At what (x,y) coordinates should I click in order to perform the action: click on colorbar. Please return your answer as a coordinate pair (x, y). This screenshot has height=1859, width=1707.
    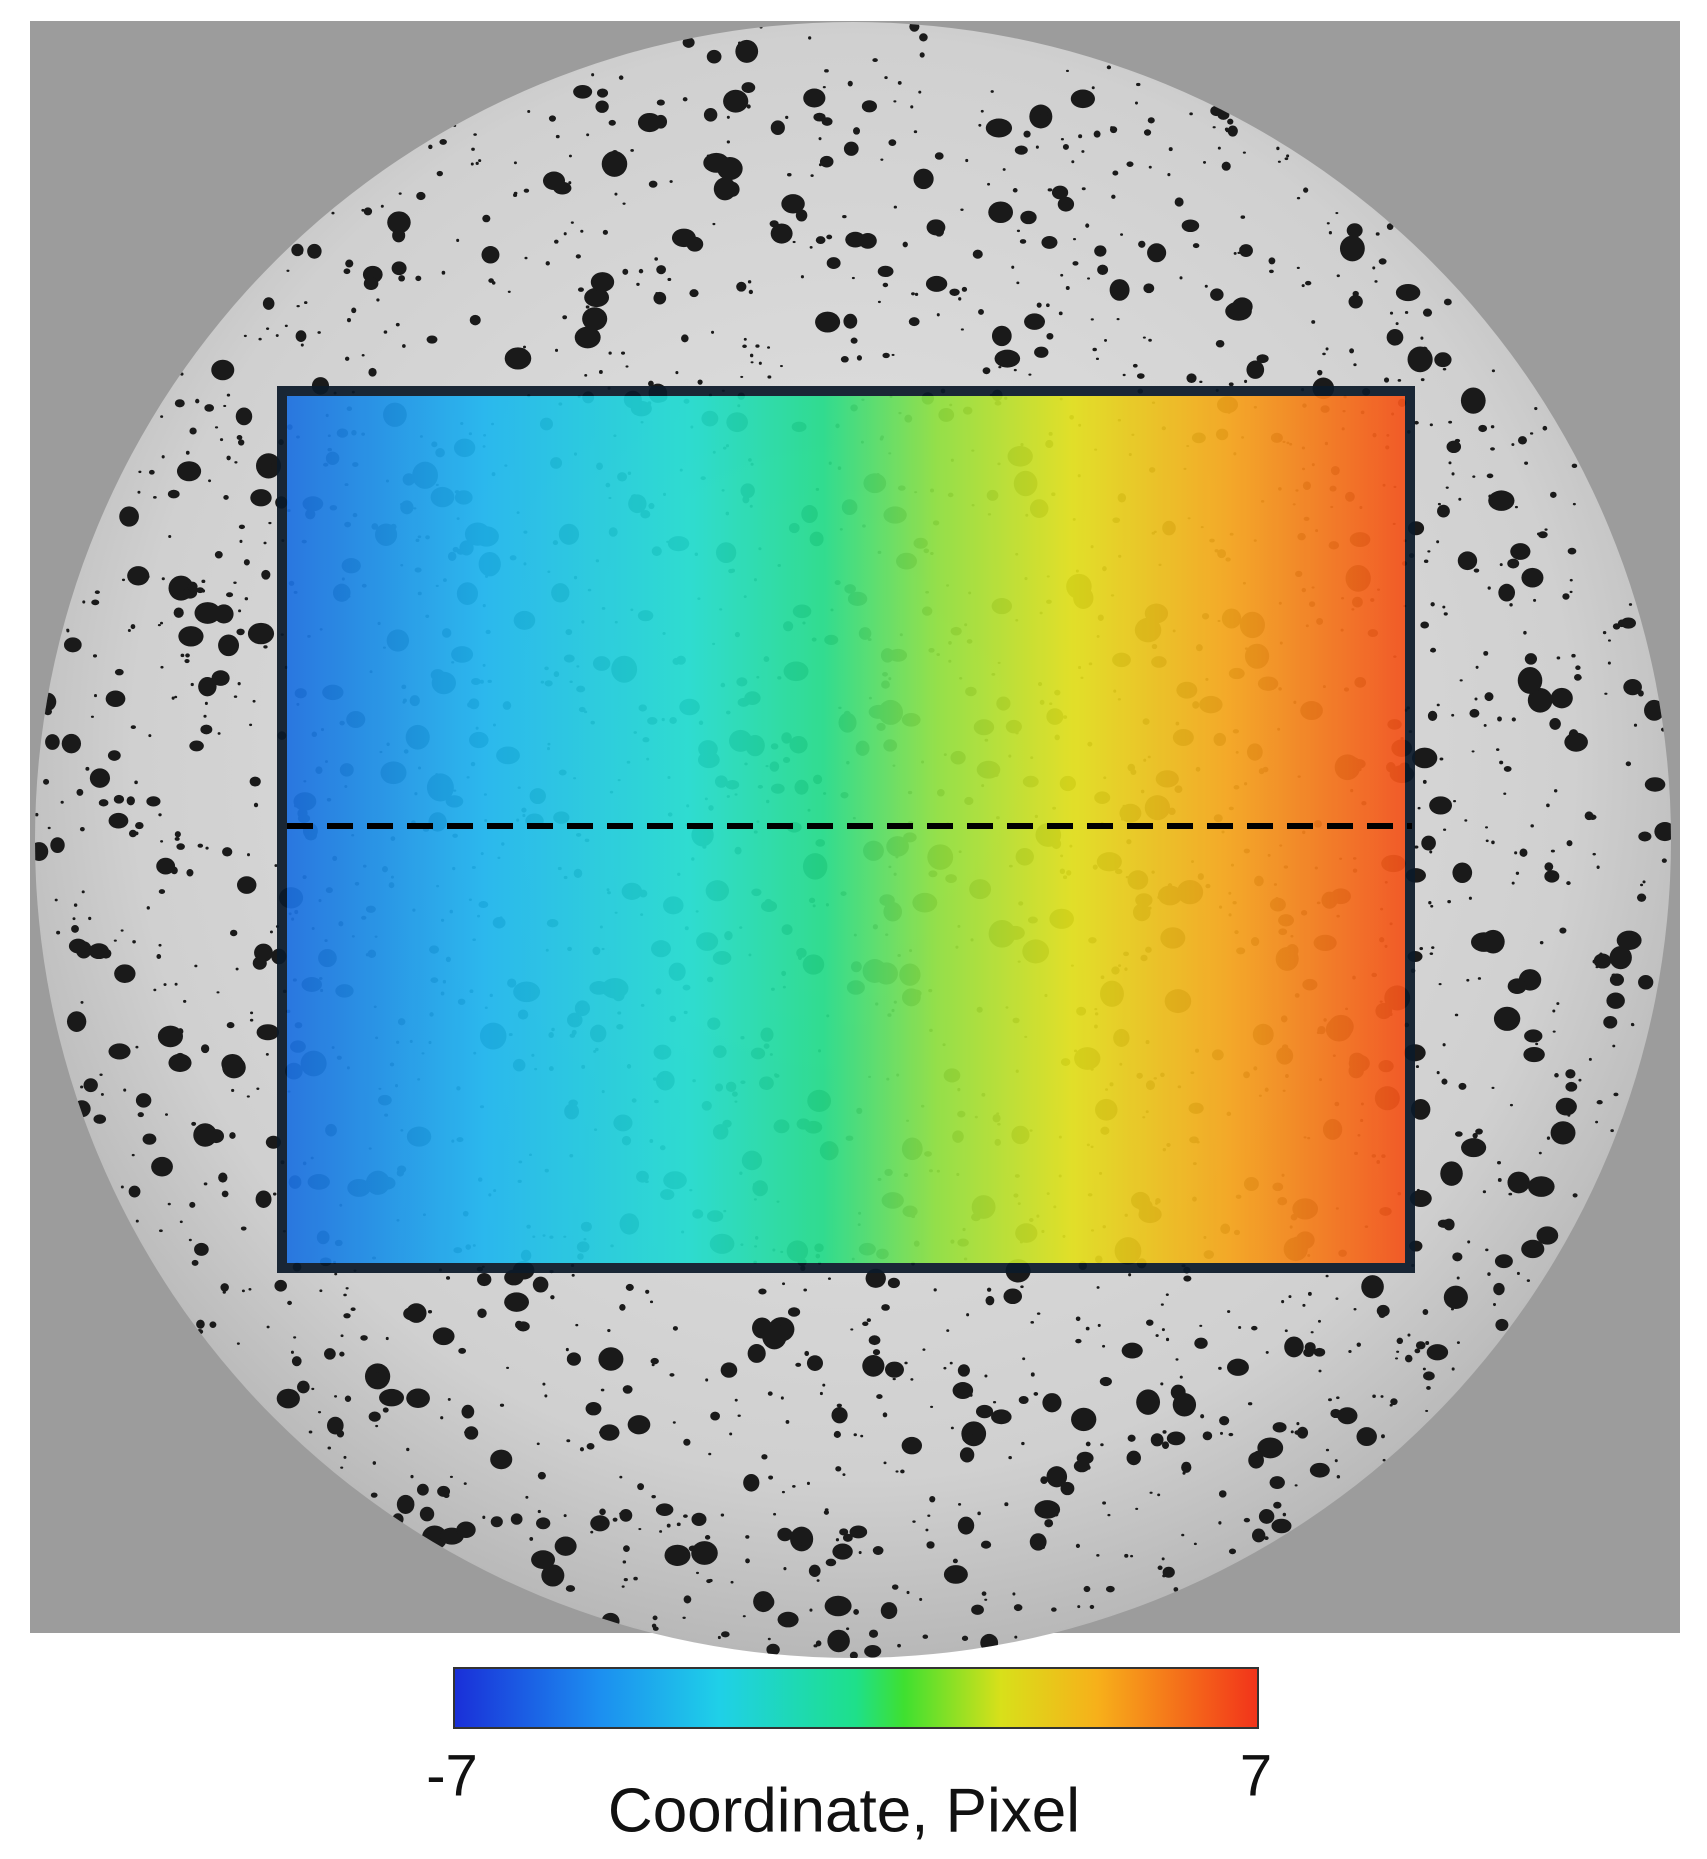
    Looking at the image, I should click on (856, 1698).